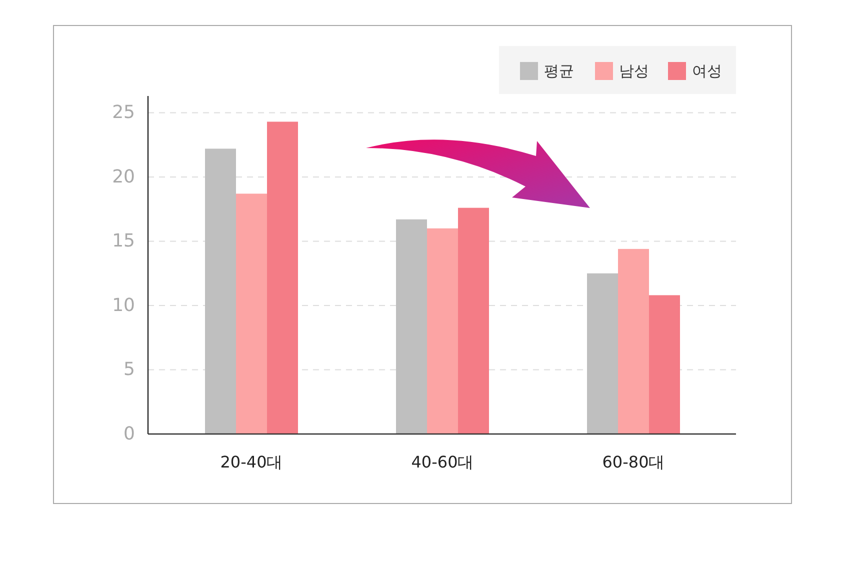 The width and height of the screenshot is (847, 562). What do you see at coordinates (634, 71) in the screenshot?
I see `legend-label: 남성` at bounding box center [634, 71].